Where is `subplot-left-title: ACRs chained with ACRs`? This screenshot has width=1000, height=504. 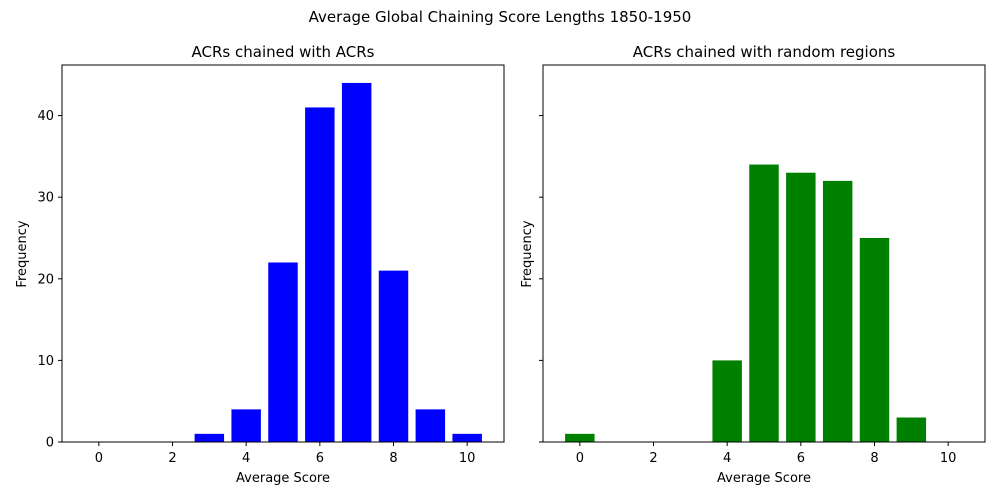
subplot-left-title: ACRs chained with ACRs is located at coordinates (283, 52).